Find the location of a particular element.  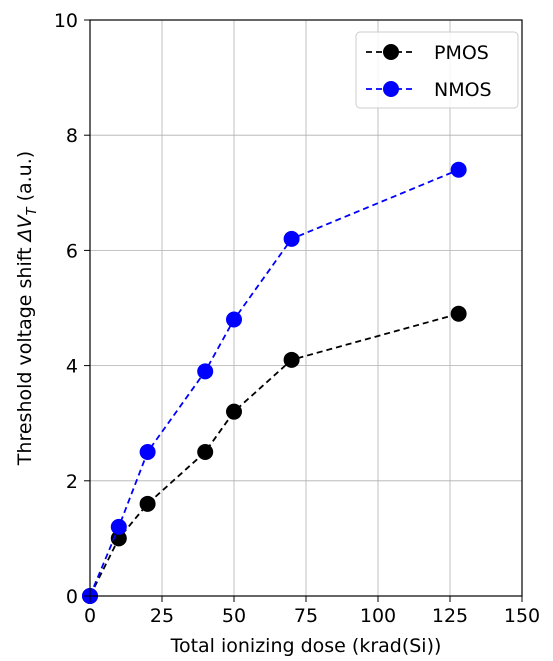

legend: PMOS NMOS is located at coordinates (437, 70).